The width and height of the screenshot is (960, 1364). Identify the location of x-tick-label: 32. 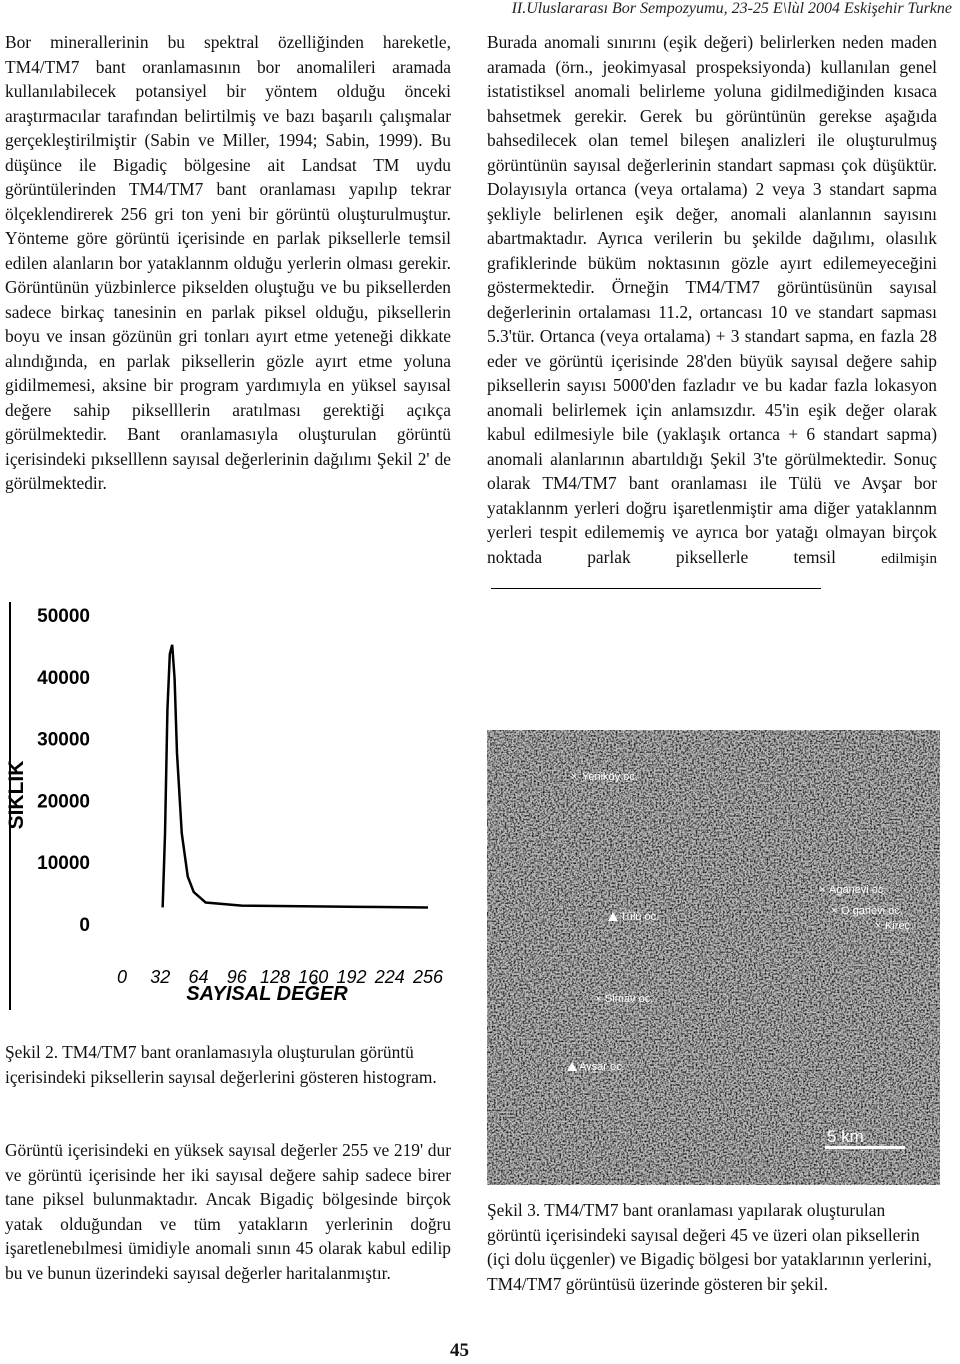
(160, 977).